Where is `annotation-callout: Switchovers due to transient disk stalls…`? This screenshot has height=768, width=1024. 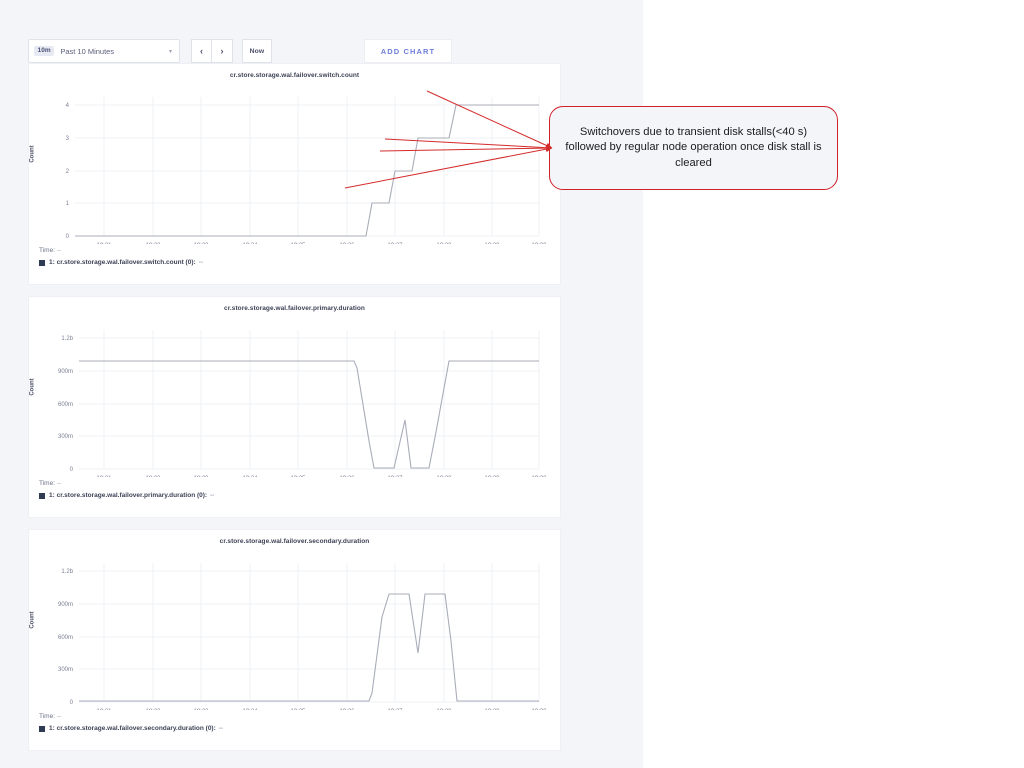 annotation-callout: Switchovers due to transient disk stalls… is located at coordinates (693, 148).